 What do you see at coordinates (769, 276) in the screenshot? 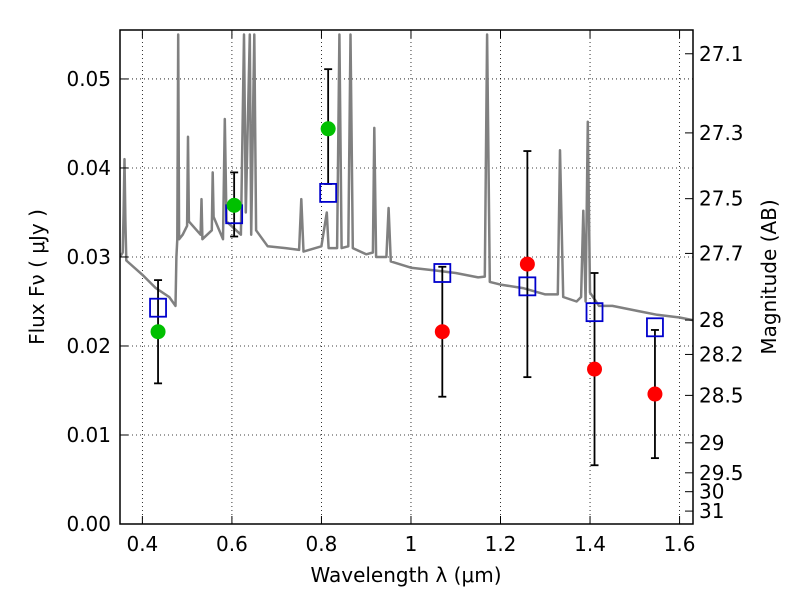
I see `right-axis-title: Magnitude (AB)` at bounding box center [769, 276].